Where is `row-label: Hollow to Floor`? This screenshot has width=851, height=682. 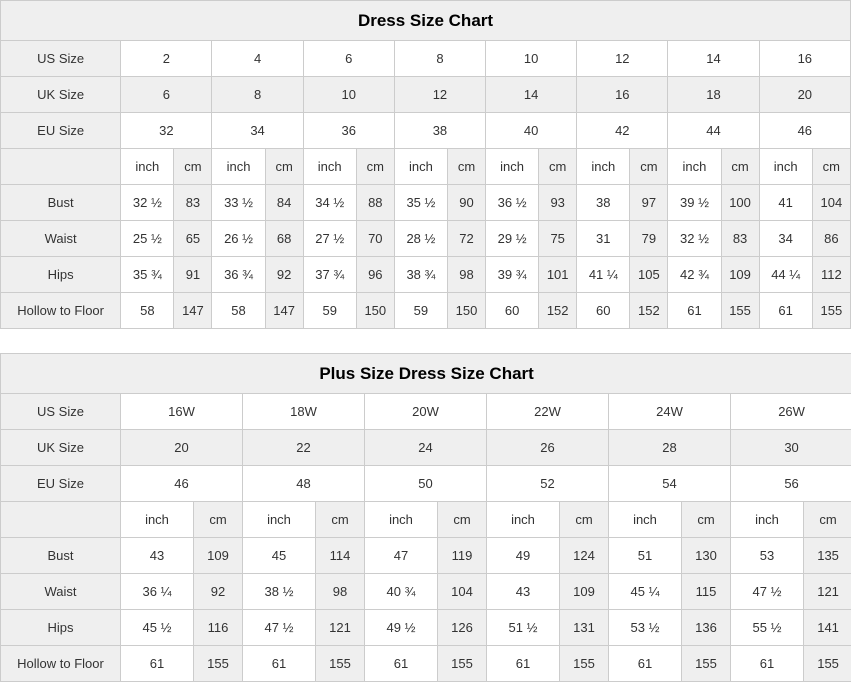 row-label: Hollow to Floor is located at coordinates (61, 310).